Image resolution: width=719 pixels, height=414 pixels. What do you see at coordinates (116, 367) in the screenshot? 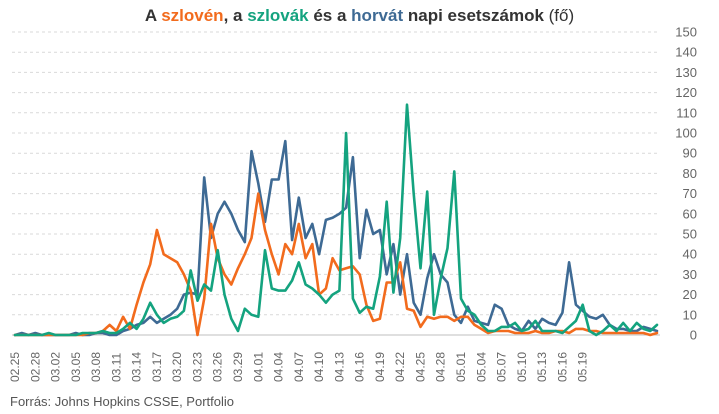
I see `x-tick-label: 03.11` at bounding box center [116, 367].